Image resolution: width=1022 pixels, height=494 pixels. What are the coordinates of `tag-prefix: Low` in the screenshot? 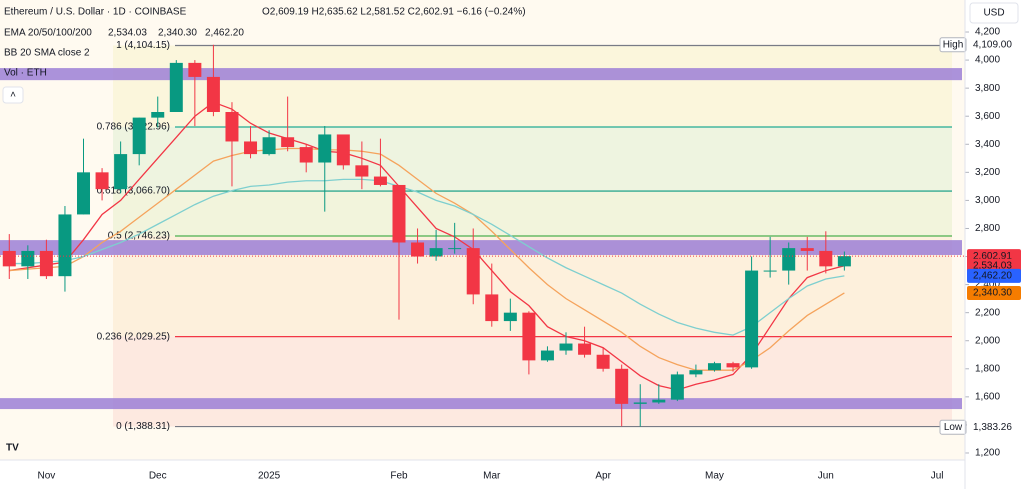 It's located at (953, 427).